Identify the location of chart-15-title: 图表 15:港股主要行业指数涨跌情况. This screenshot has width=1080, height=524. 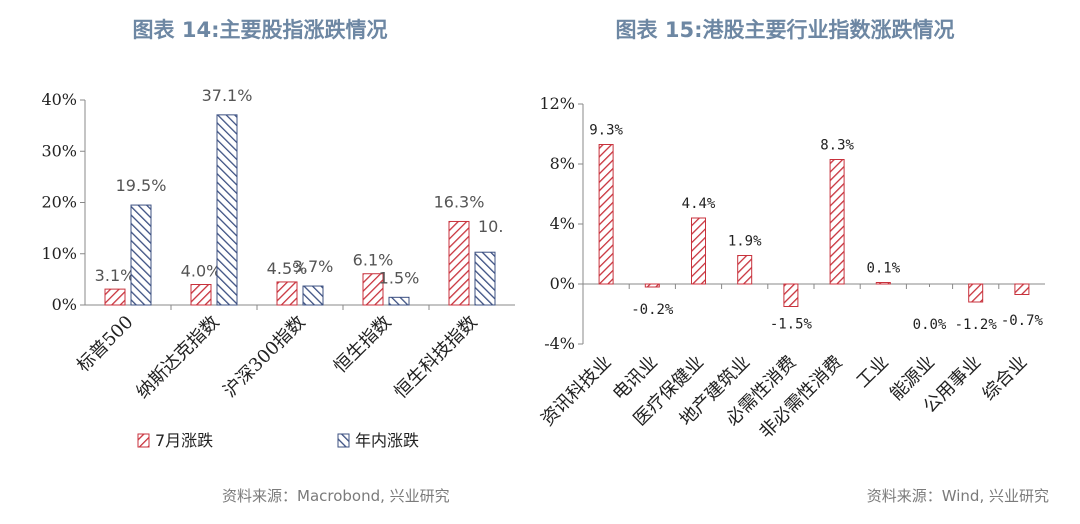
(785, 30).